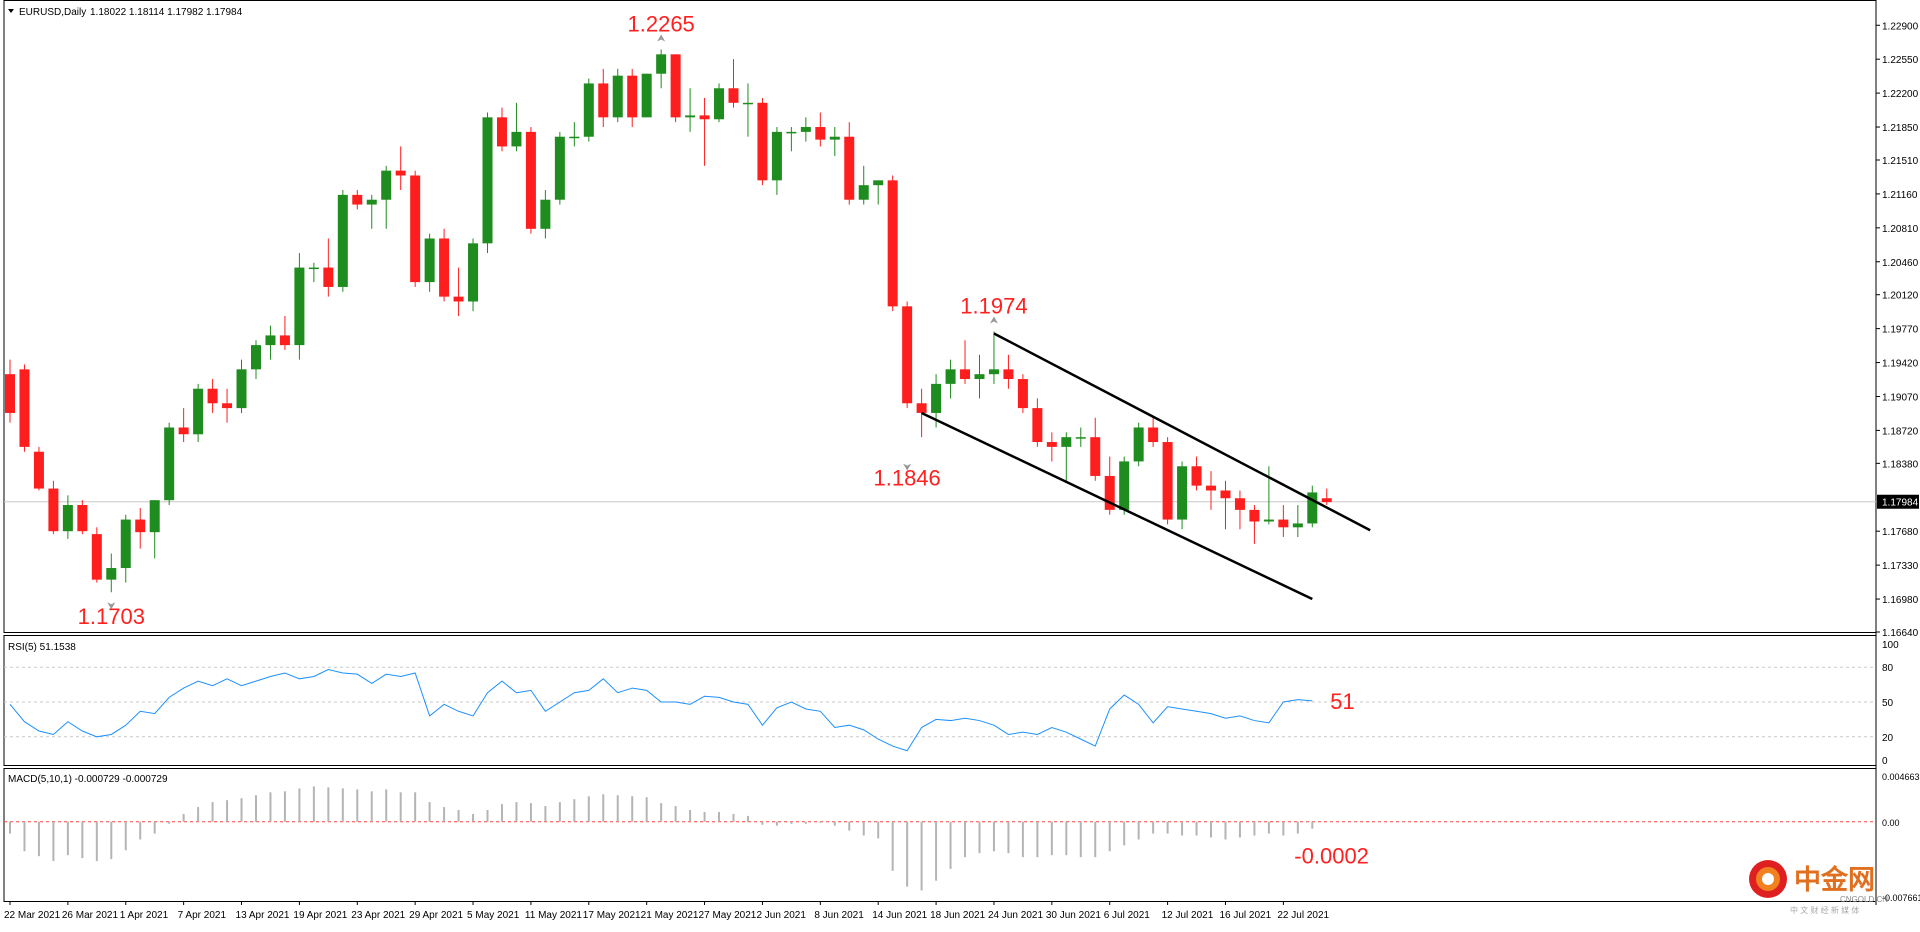 The width and height of the screenshot is (1920, 932). What do you see at coordinates (1834, 879) in the screenshot?
I see `logo-cn-text: 中金网` at bounding box center [1834, 879].